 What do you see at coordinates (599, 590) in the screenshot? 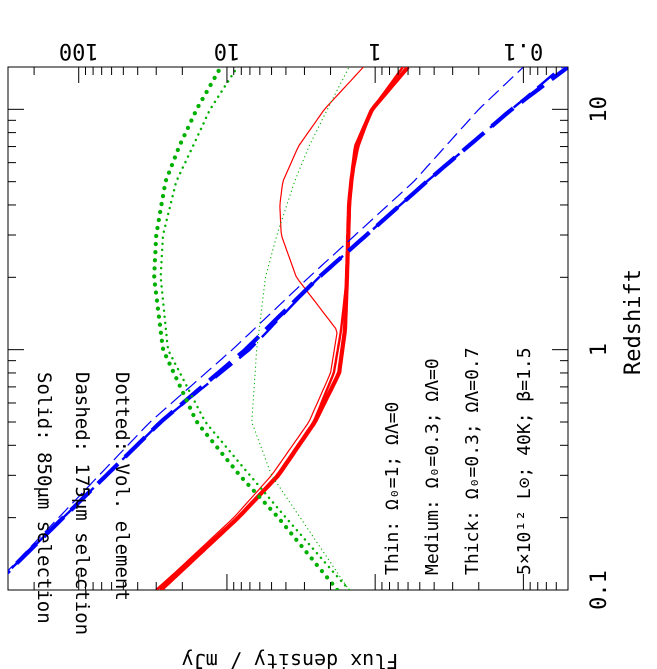
I see `x-tick-label: 0.1` at bounding box center [599, 590].